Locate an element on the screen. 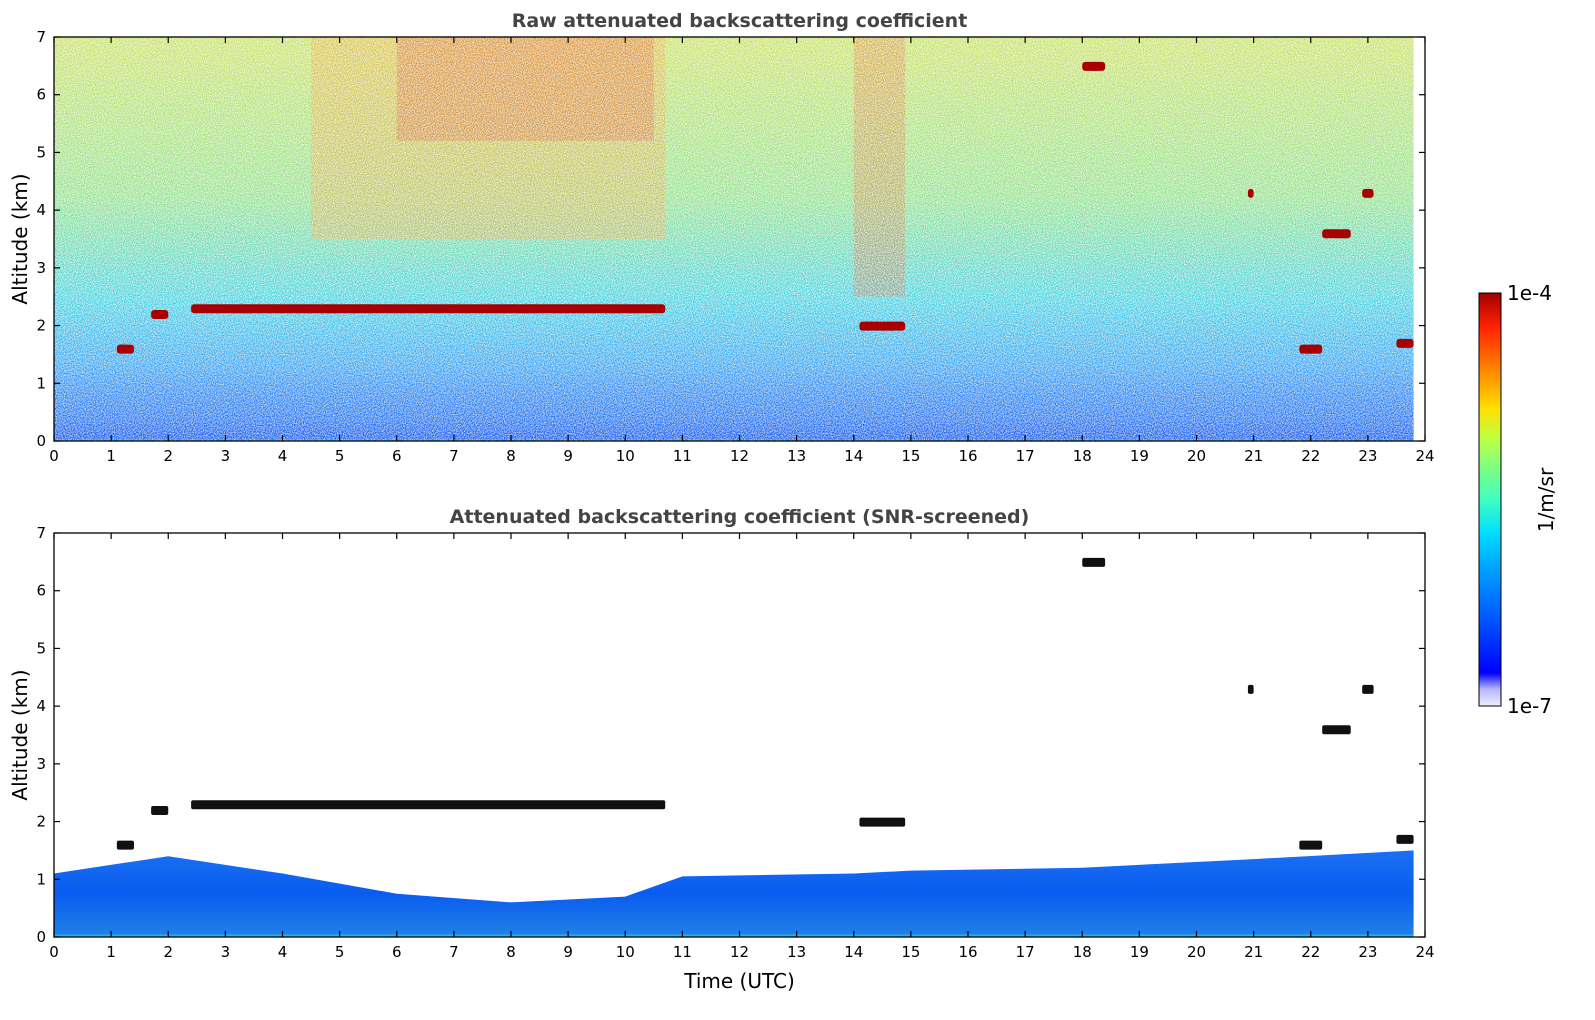 This screenshot has height=1020, width=1595. colorbar-max-label: 1e-4 is located at coordinates (1529, 293).